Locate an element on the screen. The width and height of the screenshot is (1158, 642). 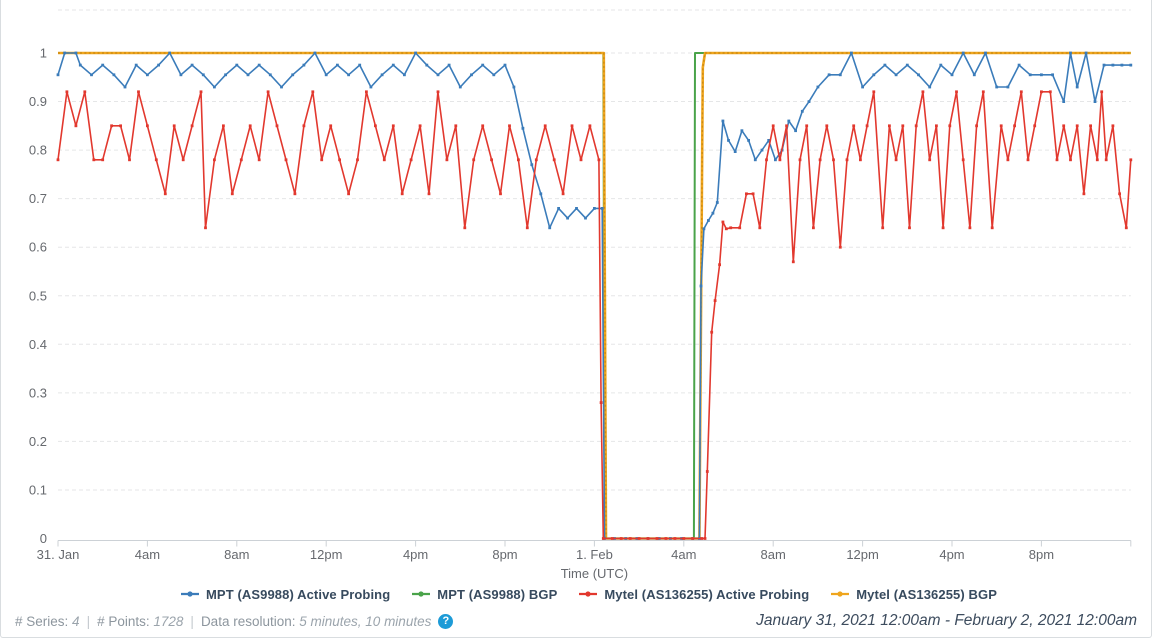
points-count-label: # Points: is located at coordinates (123, 621).